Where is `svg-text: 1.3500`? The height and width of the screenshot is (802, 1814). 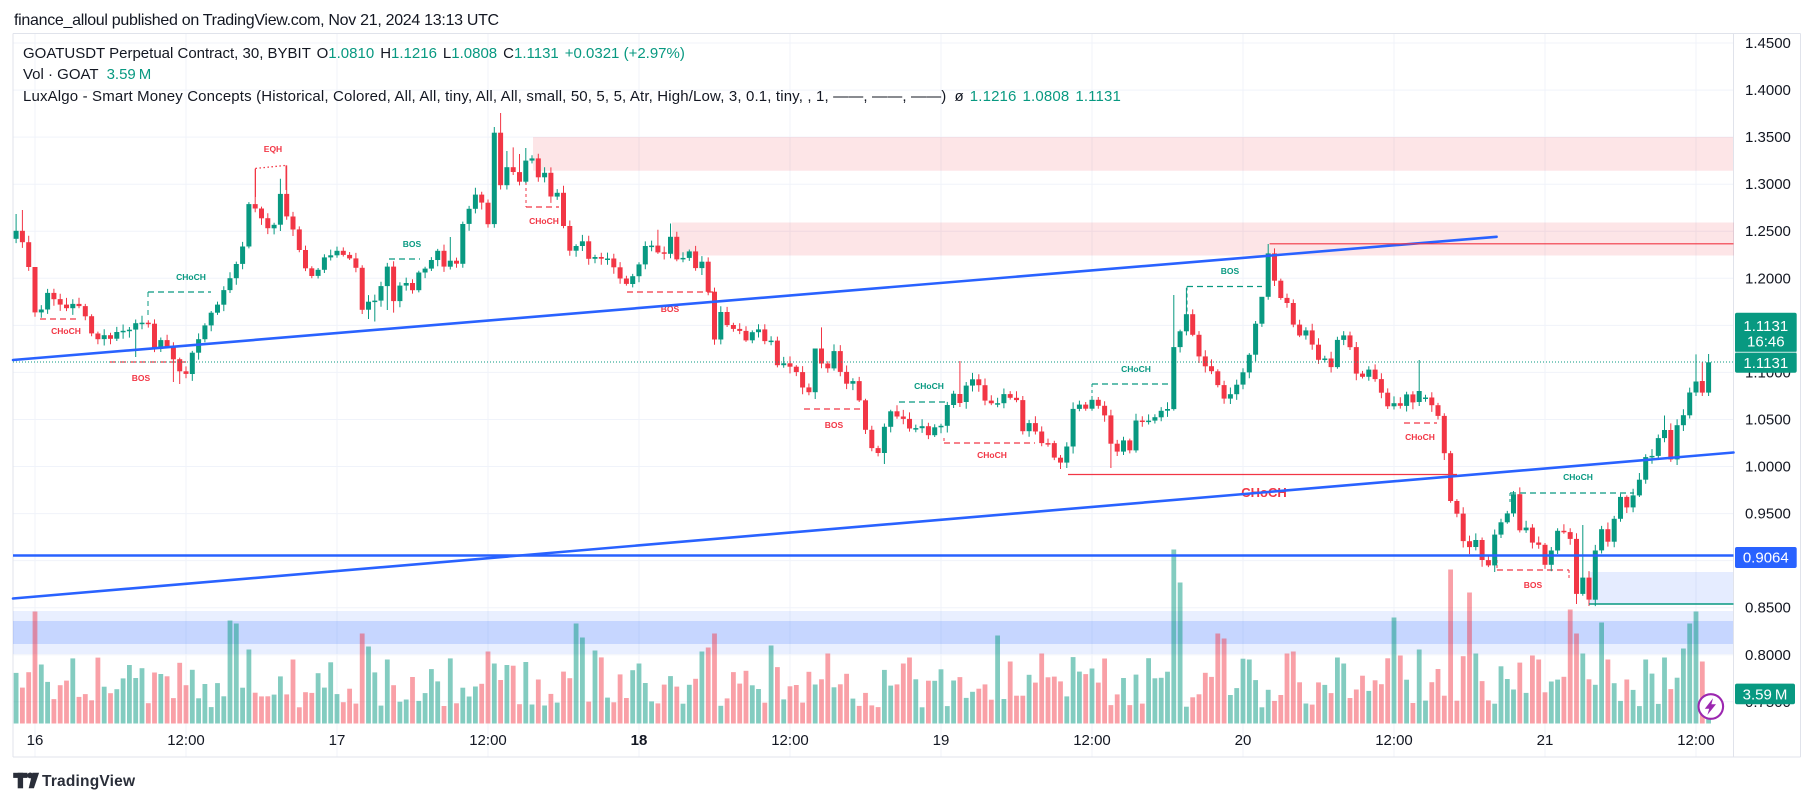
svg-text: 1.3500 is located at coordinates (1768, 137).